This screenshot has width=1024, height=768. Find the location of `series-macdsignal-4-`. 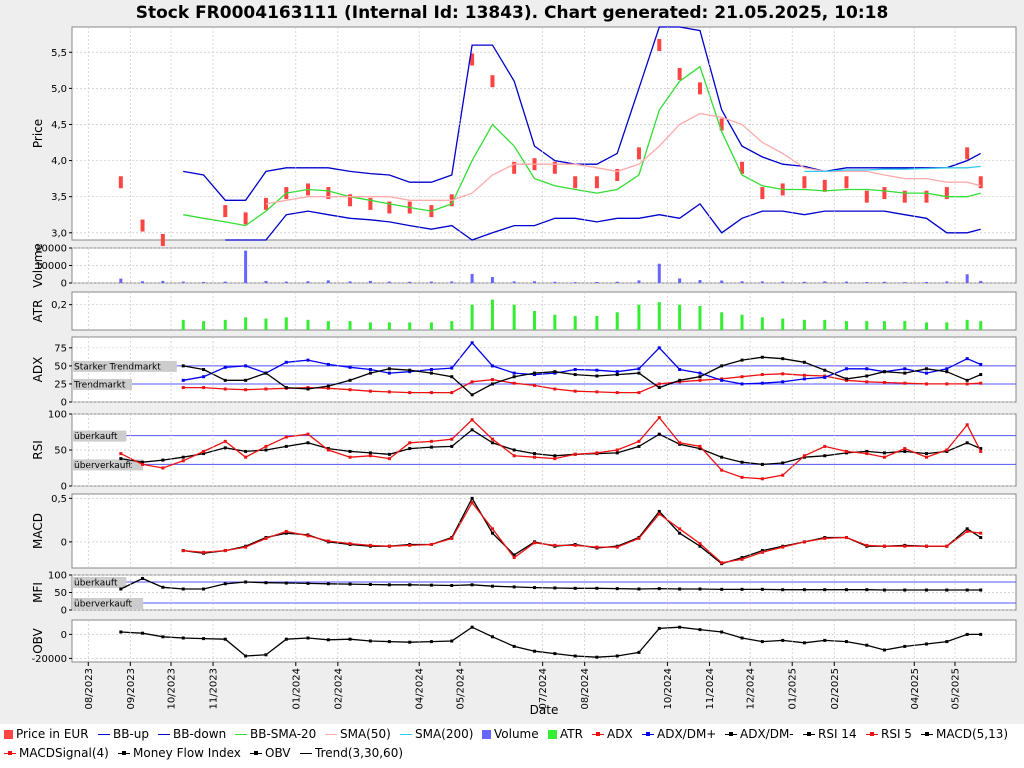

series-macdsignal-4- is located at coordinates (582, 533).